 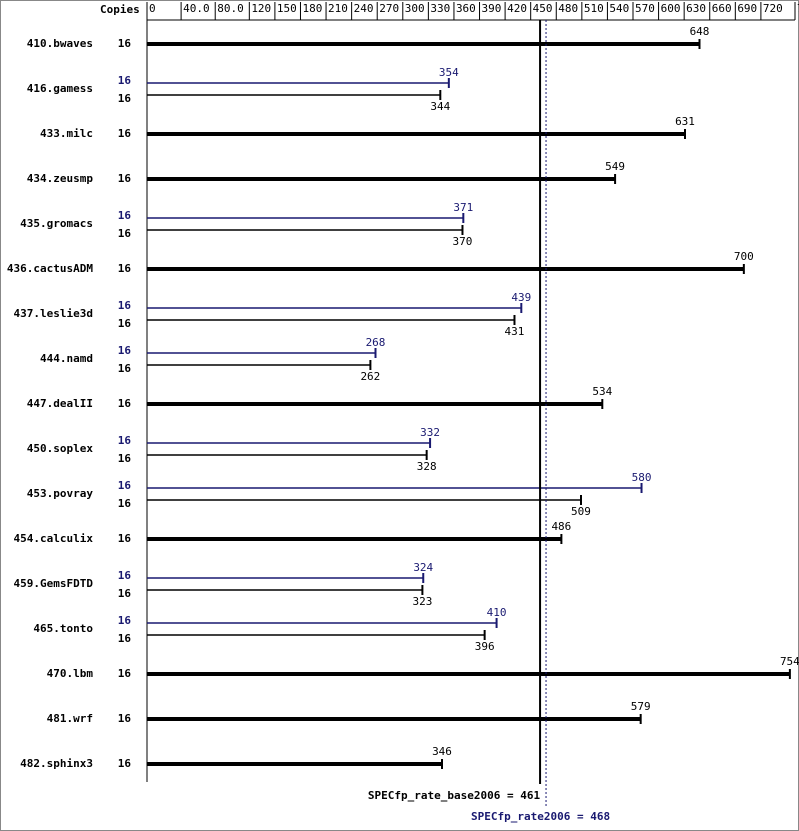 What do you see at coordinates (287, 8) in the screenshot?
I see `x-tick-label: 150` at bounding box center [287, 8].